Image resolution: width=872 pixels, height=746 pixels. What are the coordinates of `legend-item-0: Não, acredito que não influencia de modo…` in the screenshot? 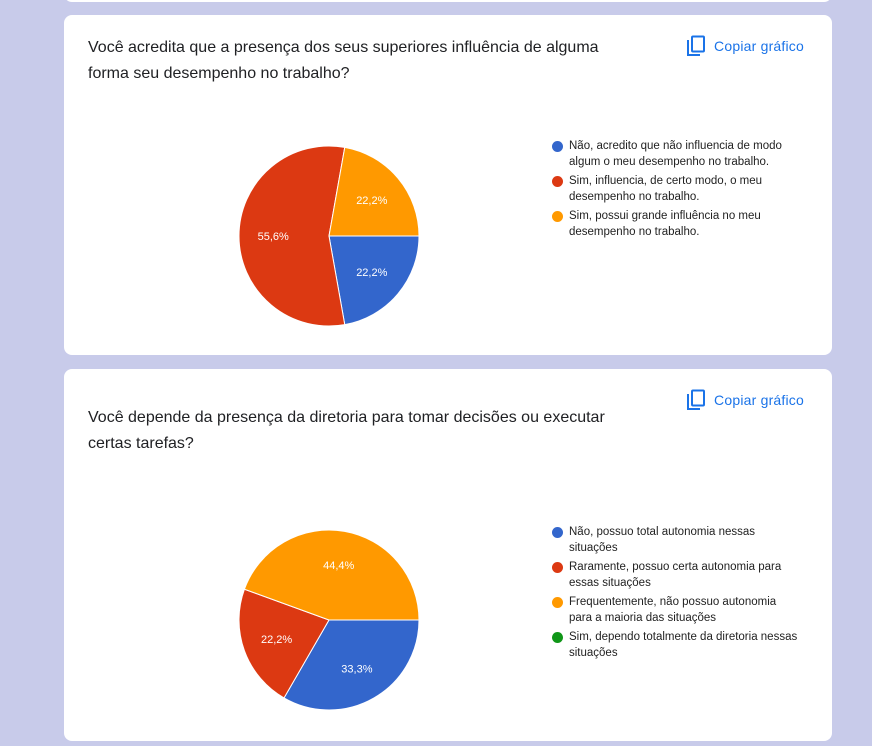 It's located at (677, 154).